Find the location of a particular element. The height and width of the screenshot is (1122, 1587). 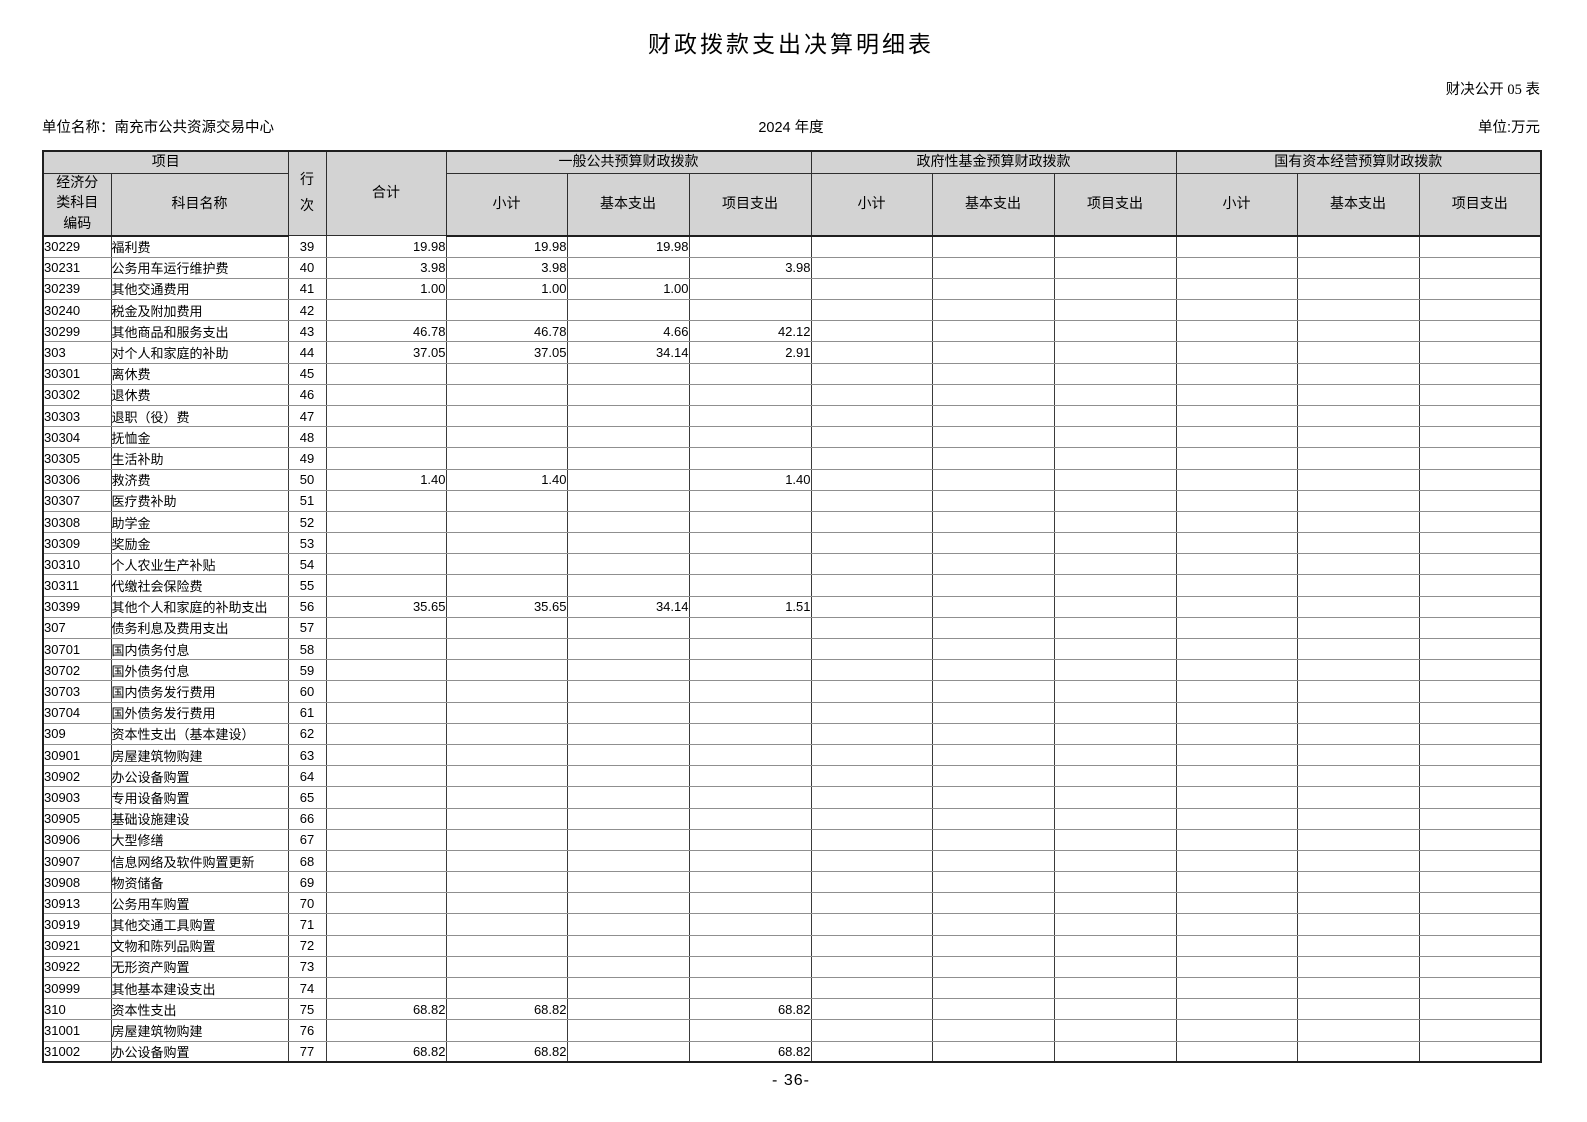

cell-subject-name: 信息网络及软件购置更新 is located at coordinates (199, 861).